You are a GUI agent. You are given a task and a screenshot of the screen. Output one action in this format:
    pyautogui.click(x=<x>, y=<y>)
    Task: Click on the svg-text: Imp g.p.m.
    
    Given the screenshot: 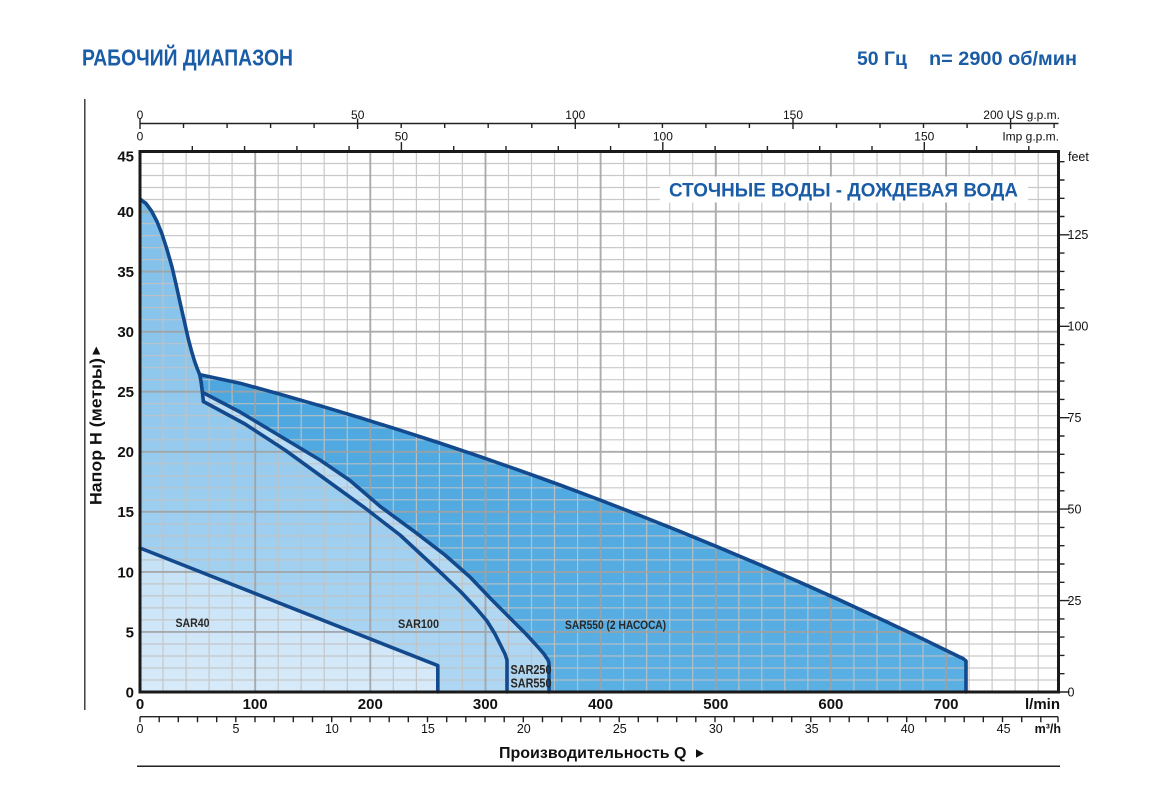 What is the action you would take?
    pyautogui.click(x=1030, y=137)
    